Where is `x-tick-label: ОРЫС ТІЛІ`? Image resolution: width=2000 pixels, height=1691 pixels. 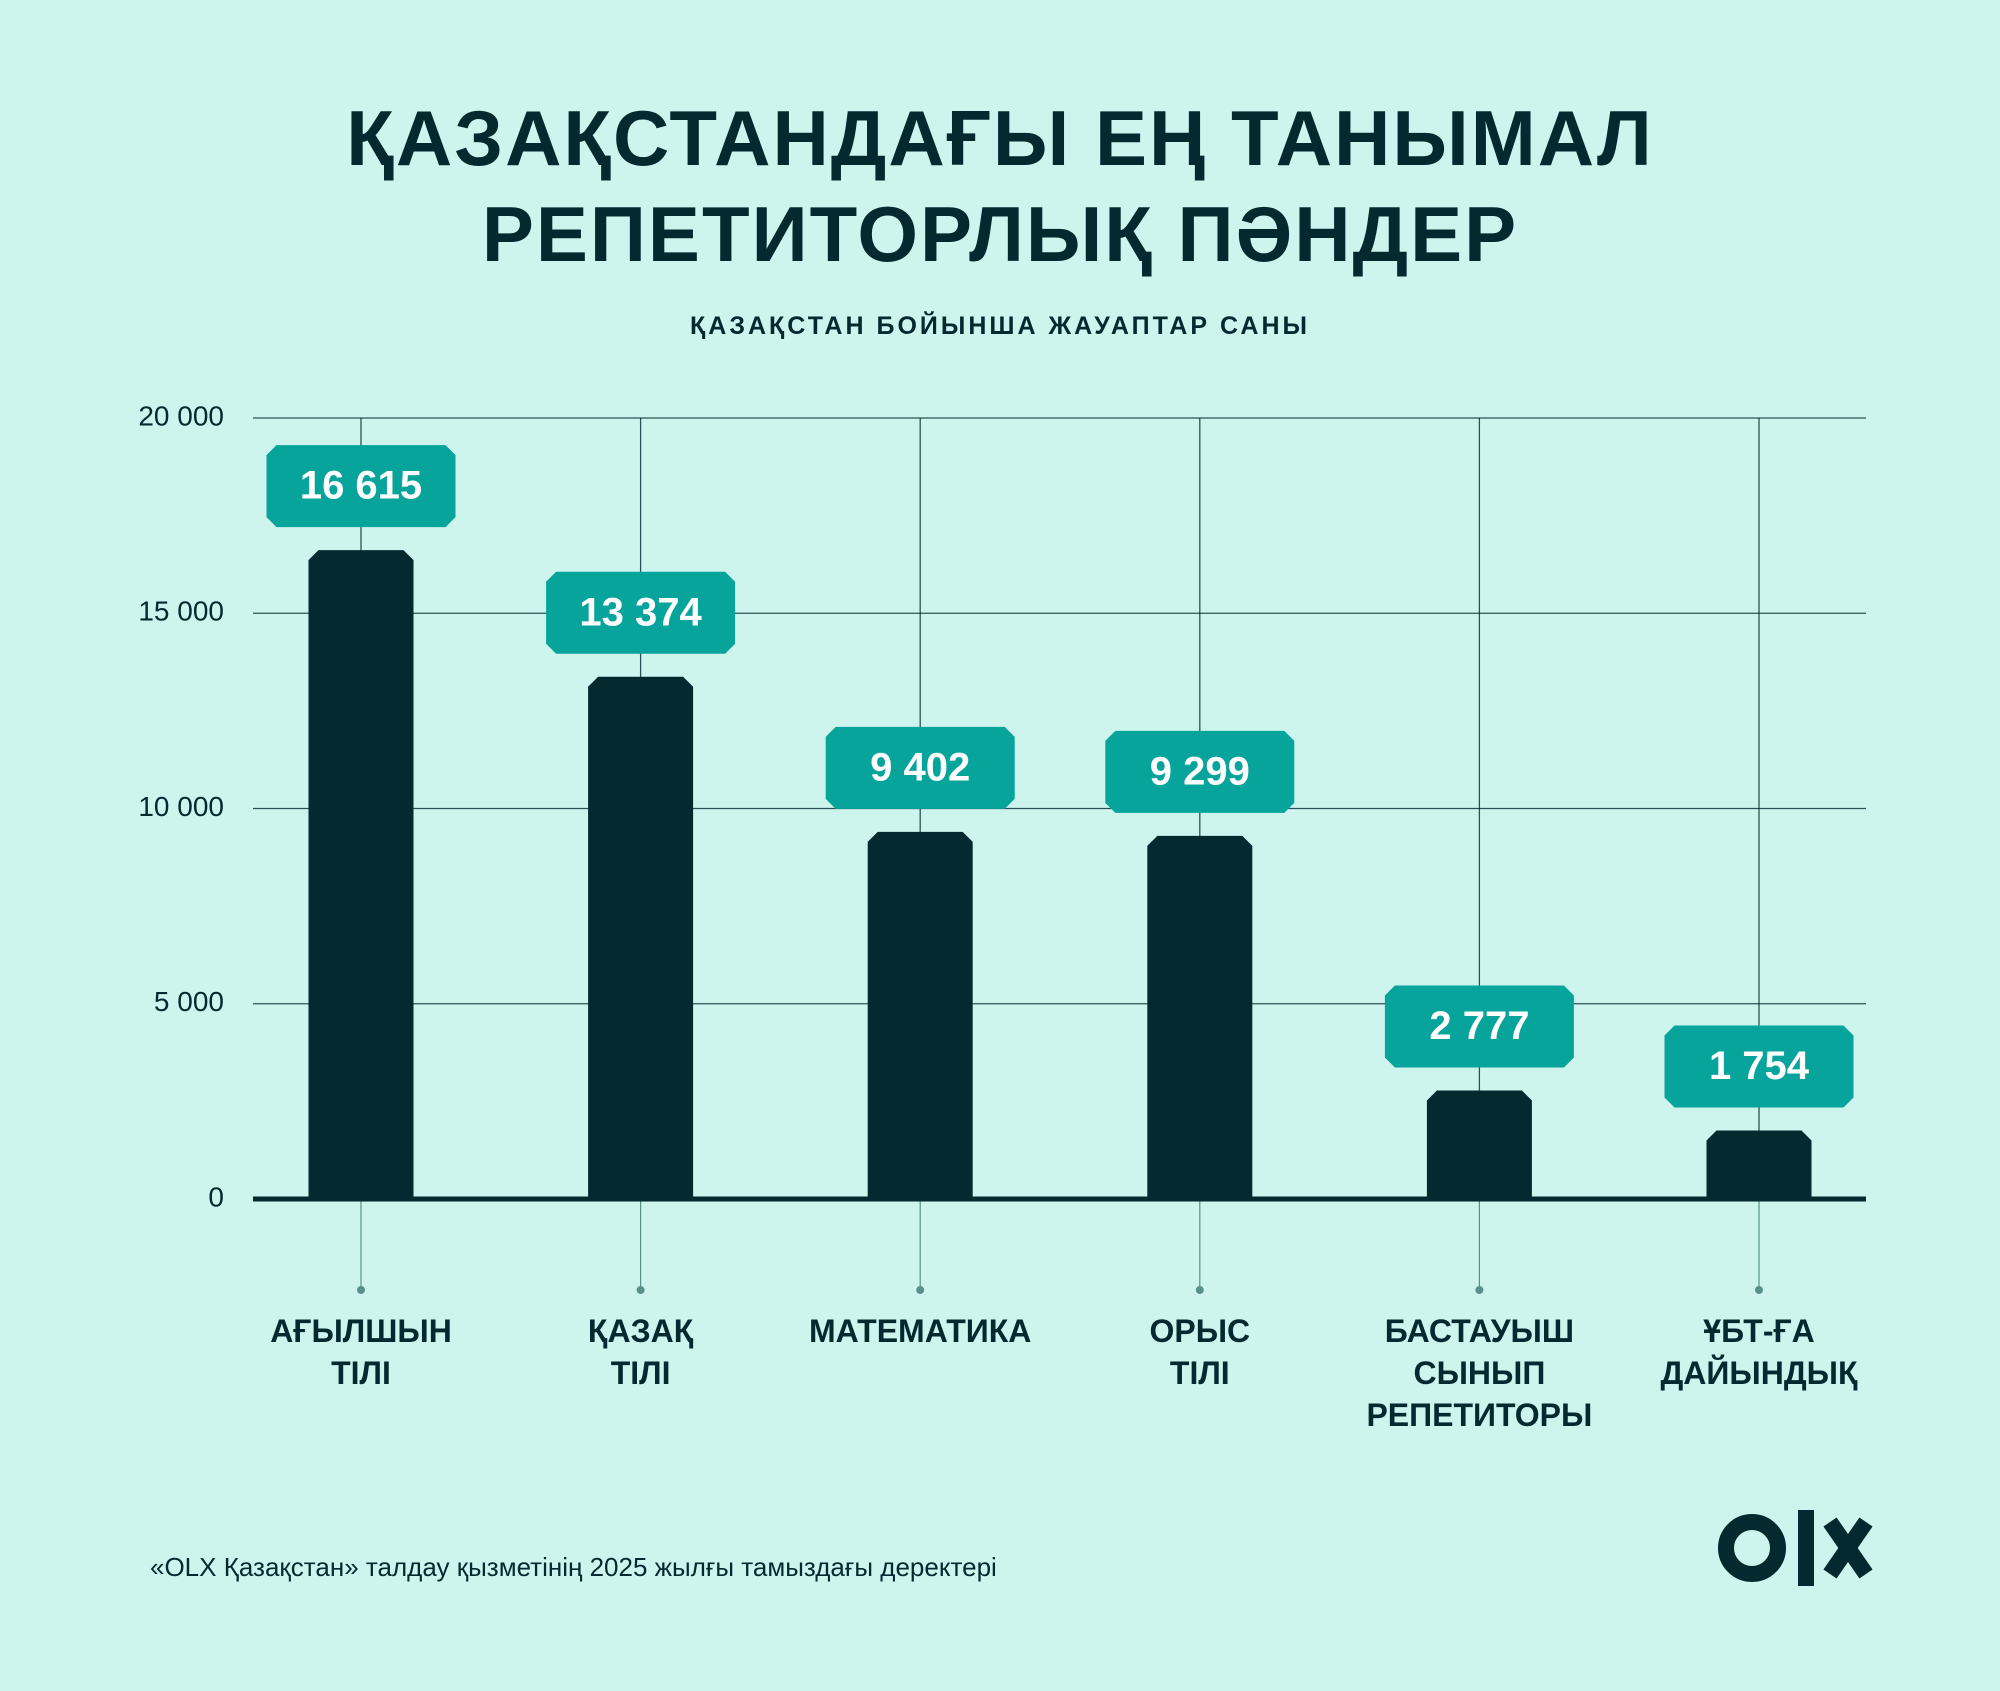 x-tick-label: ОРЫС ТІЛІ is located at coordinates (1200, 1352).